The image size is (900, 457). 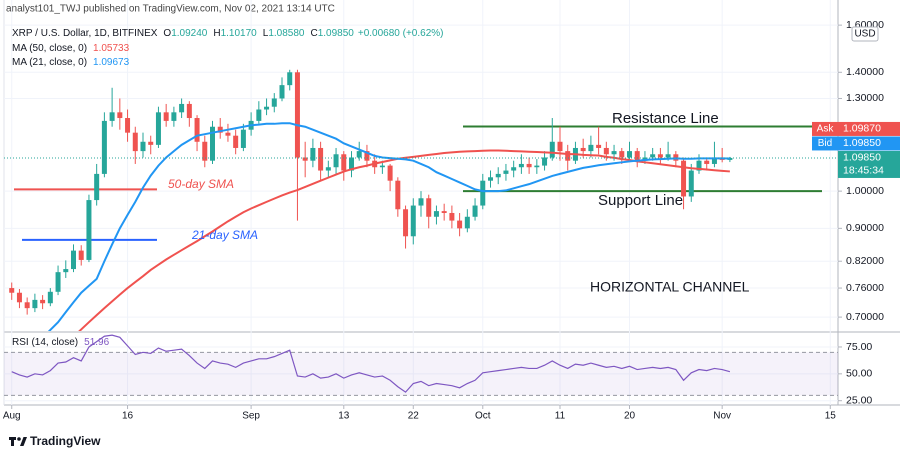 I want to click on price-tag-name-box, so click(x=825, y=128).